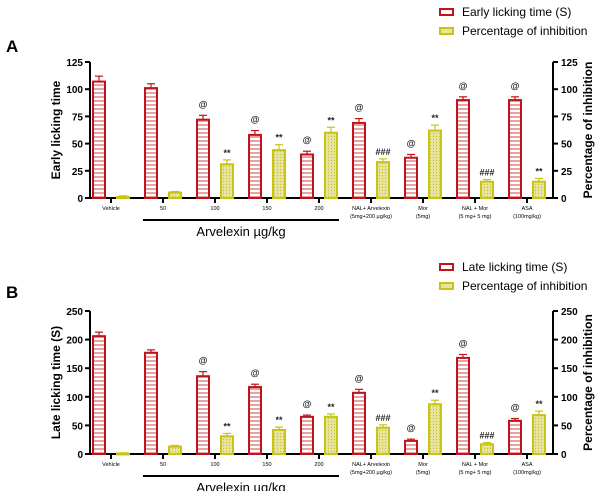 Image resolution: width=601 pixels, height=491 pixels. What do you see at coordinates (78, 172) in the screenshot?
I see `y-tick-label-left: 25` at bounding box center [78, 172].